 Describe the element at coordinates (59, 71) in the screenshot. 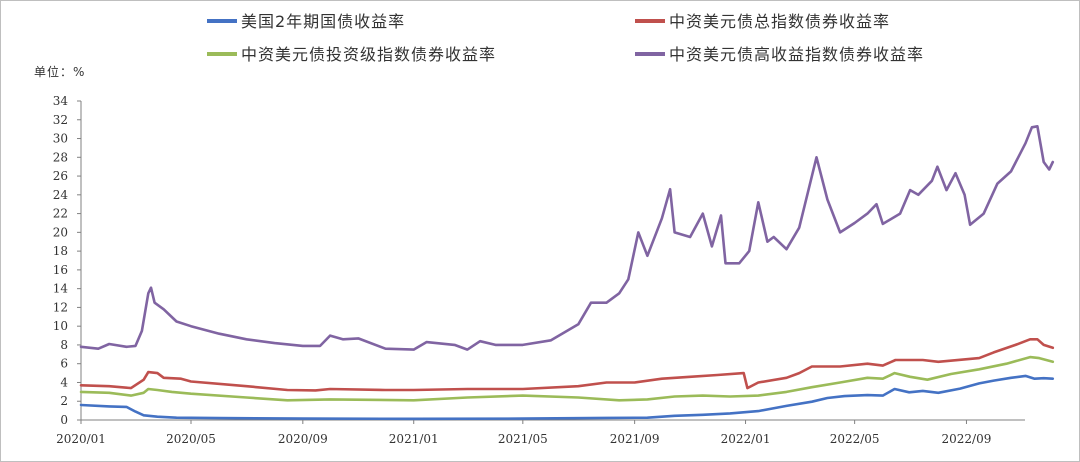

I see `unit-label: 单位：%` at that location.